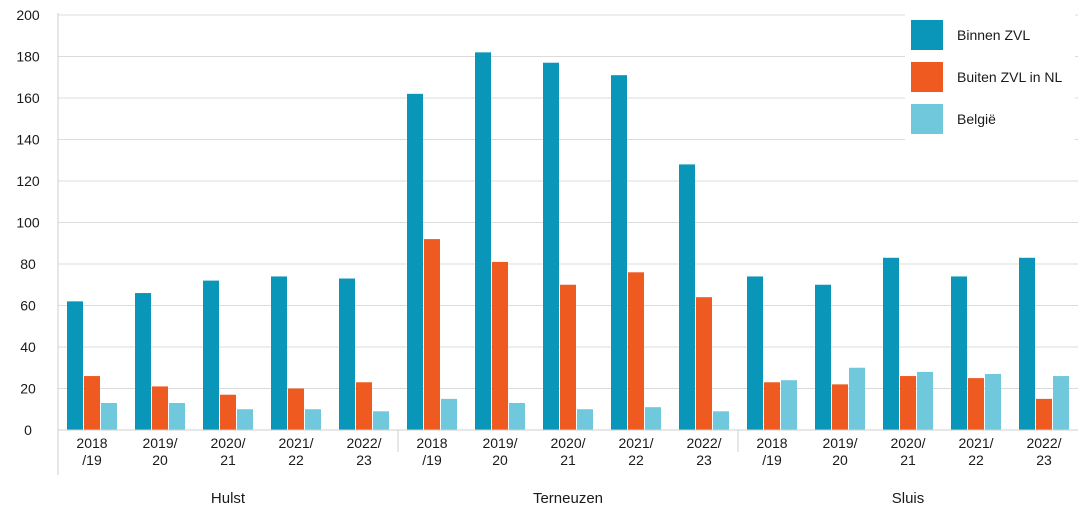  I want to click on legend: Binnen ZVL Buiten ZVL in NL België, so click(990, 79).